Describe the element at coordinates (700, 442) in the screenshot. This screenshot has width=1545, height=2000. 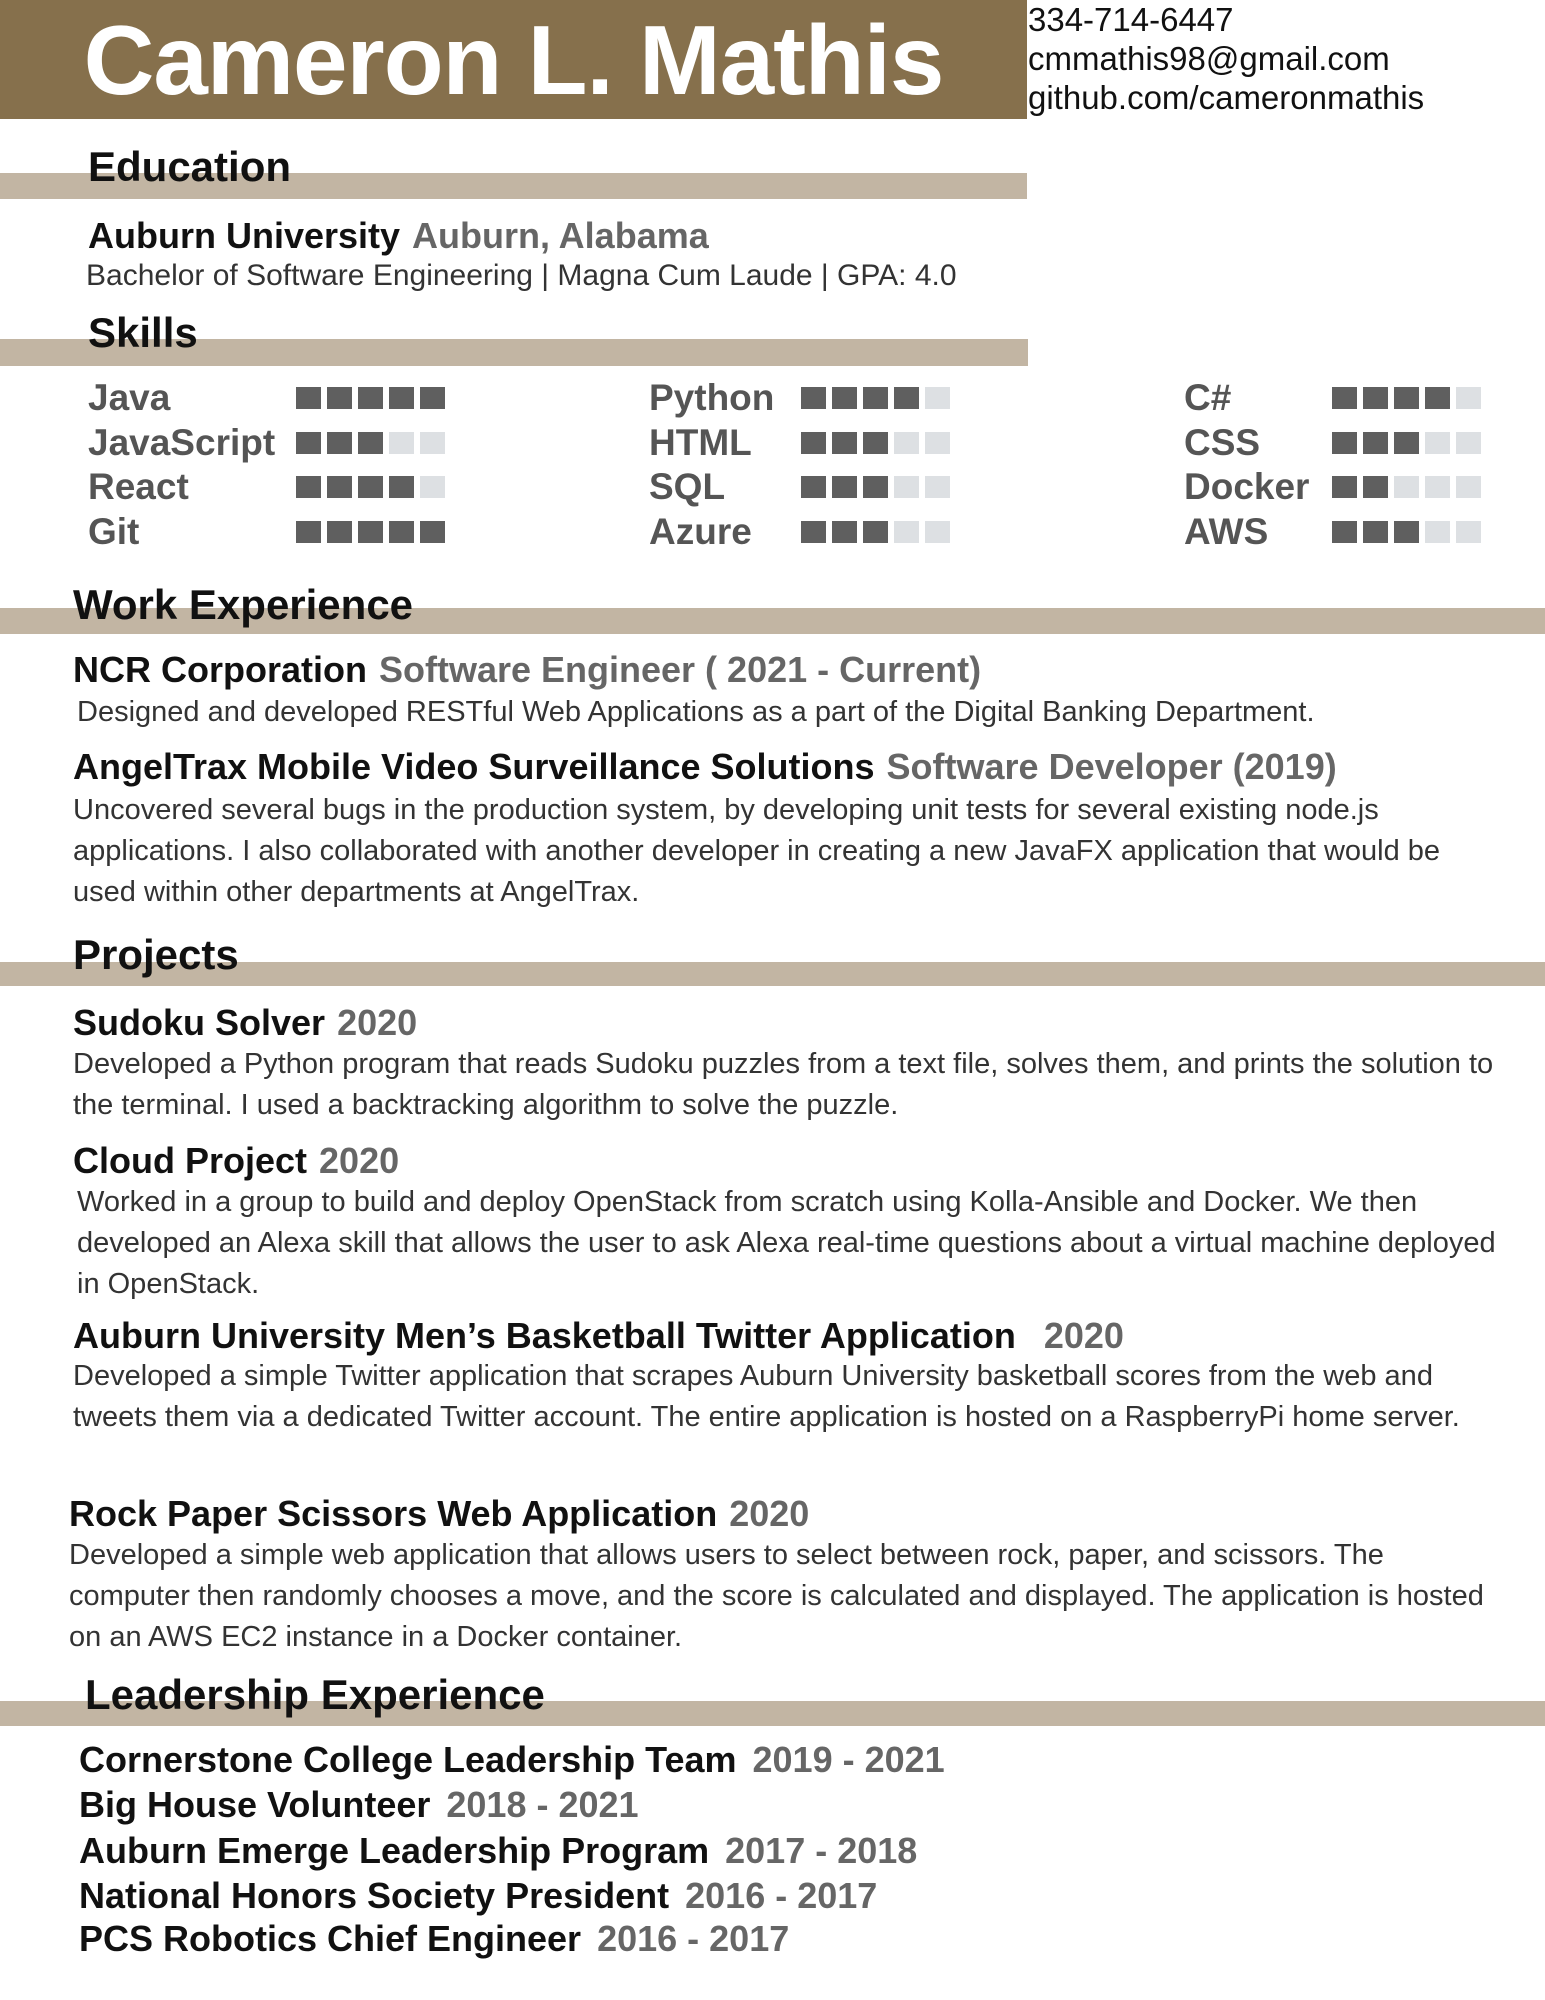
I see `skill-name: HTML` at that location.